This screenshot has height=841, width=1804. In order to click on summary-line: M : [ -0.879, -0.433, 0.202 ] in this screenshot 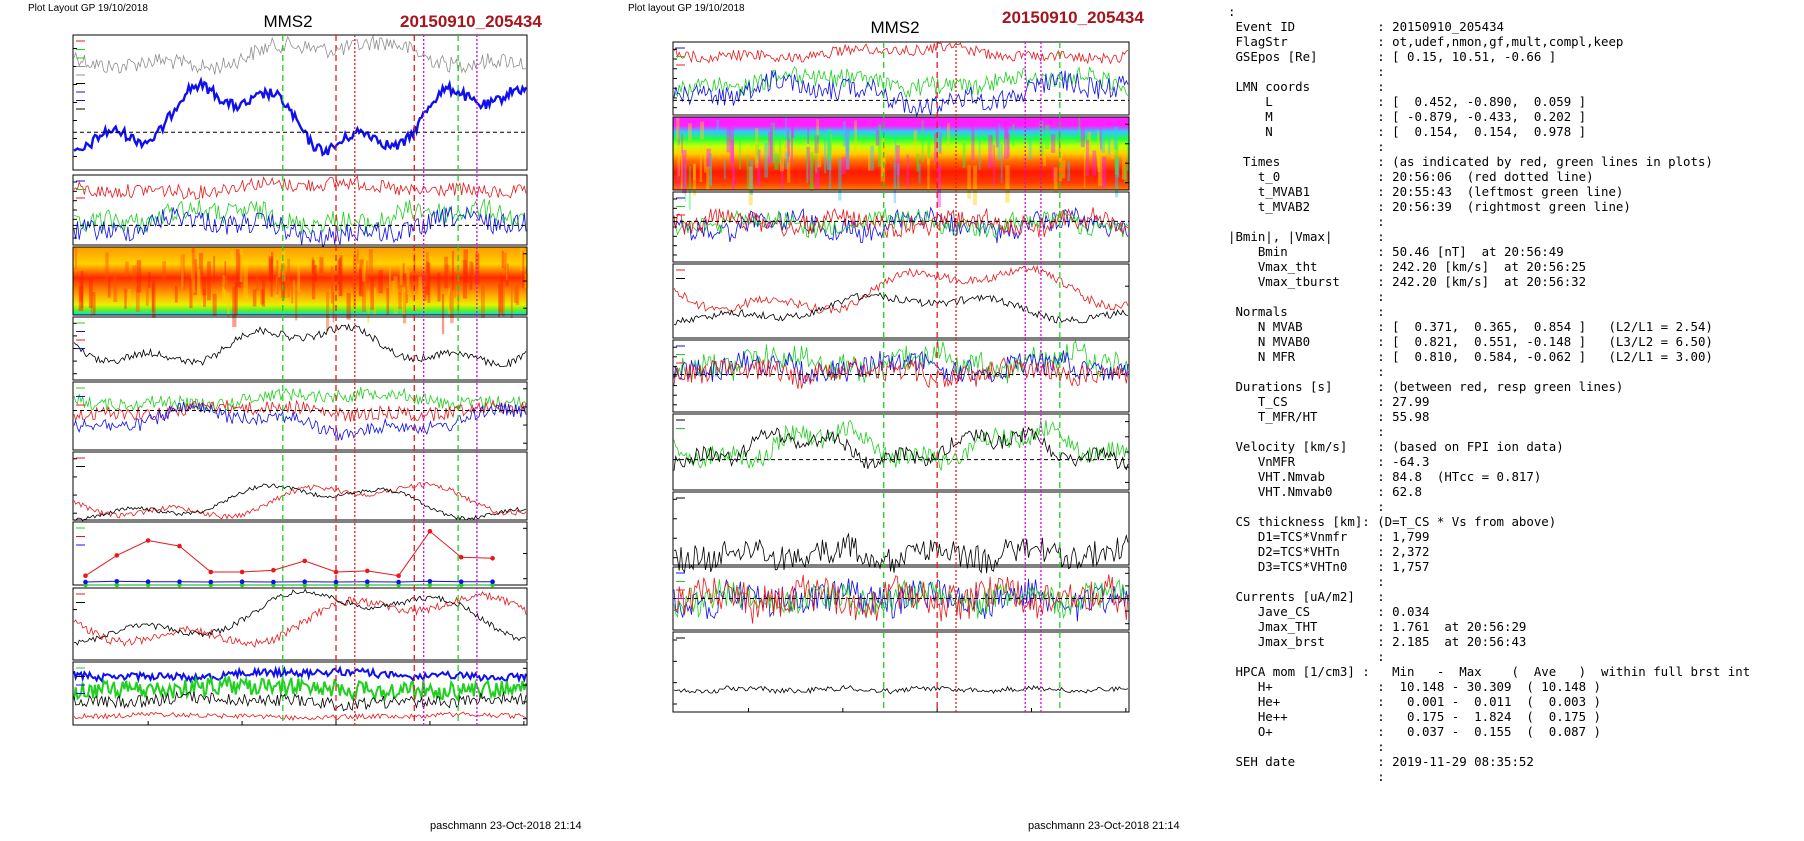, I will do `click(1407, 116)`.